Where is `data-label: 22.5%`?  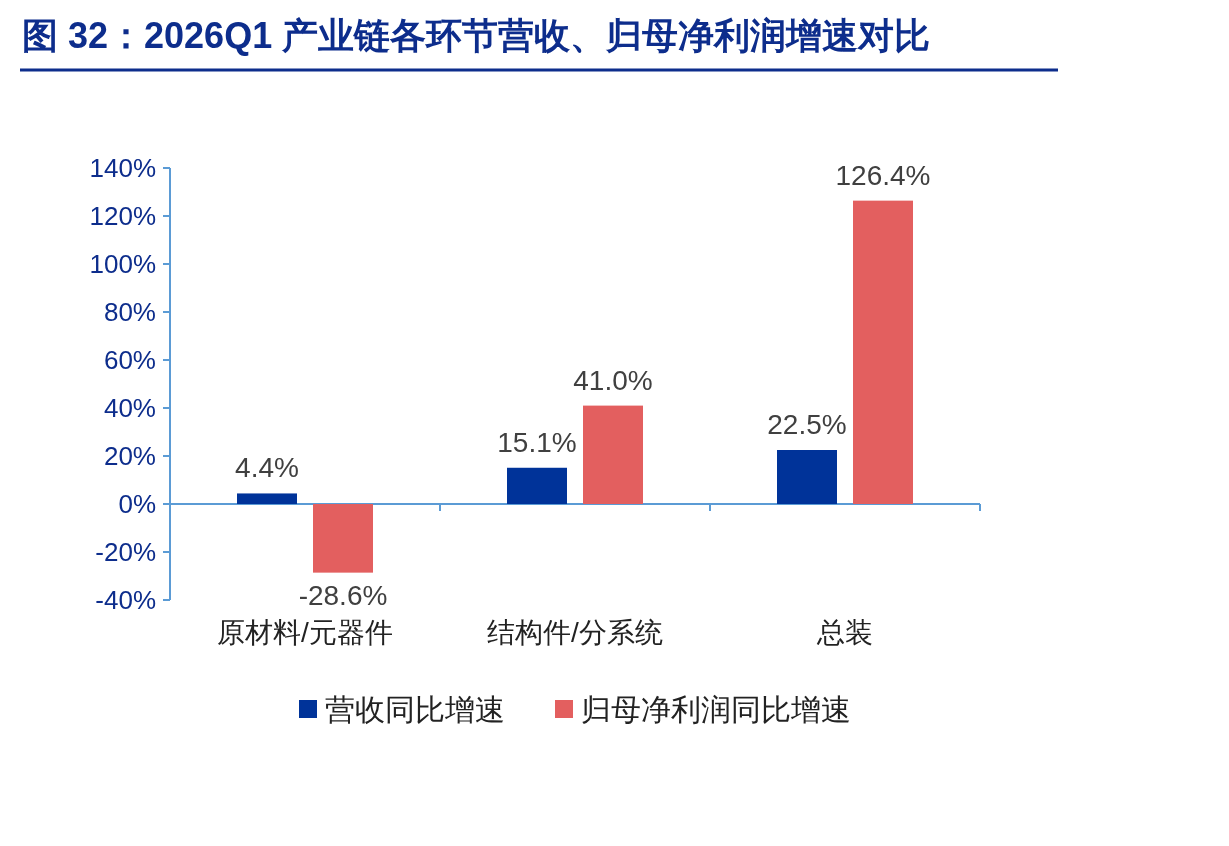
data-label: 22.5% is located at coordinates (807, 424).